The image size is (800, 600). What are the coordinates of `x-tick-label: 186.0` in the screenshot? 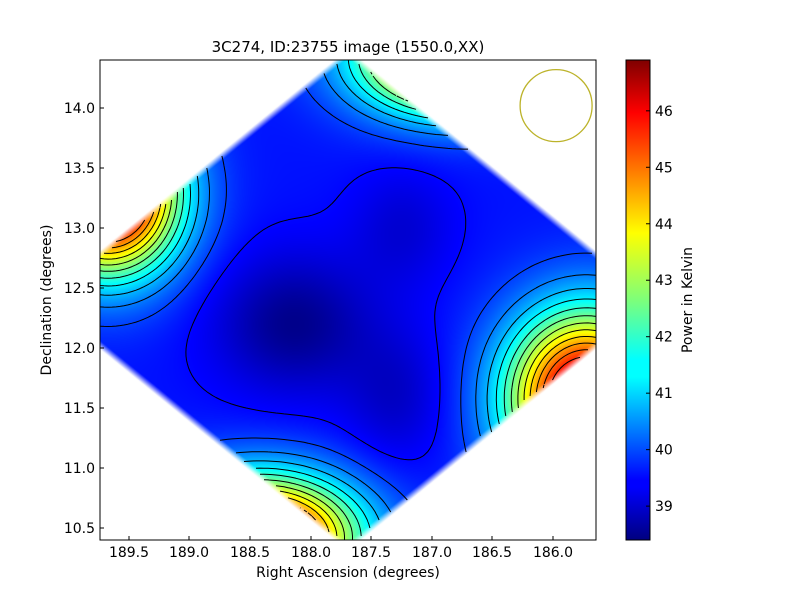 It's located at (553, 553).